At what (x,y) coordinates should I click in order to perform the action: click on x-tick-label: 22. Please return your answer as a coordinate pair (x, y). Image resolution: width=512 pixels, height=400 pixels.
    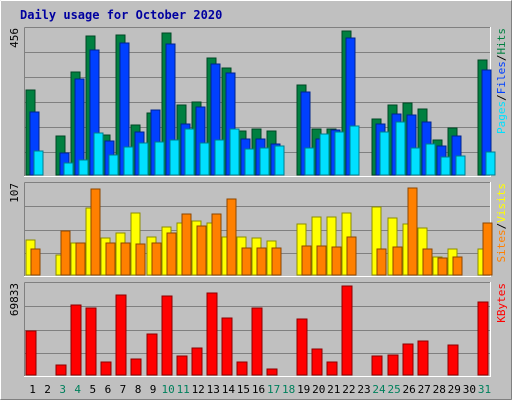
    Looking at the image, I should click on (348, 389).